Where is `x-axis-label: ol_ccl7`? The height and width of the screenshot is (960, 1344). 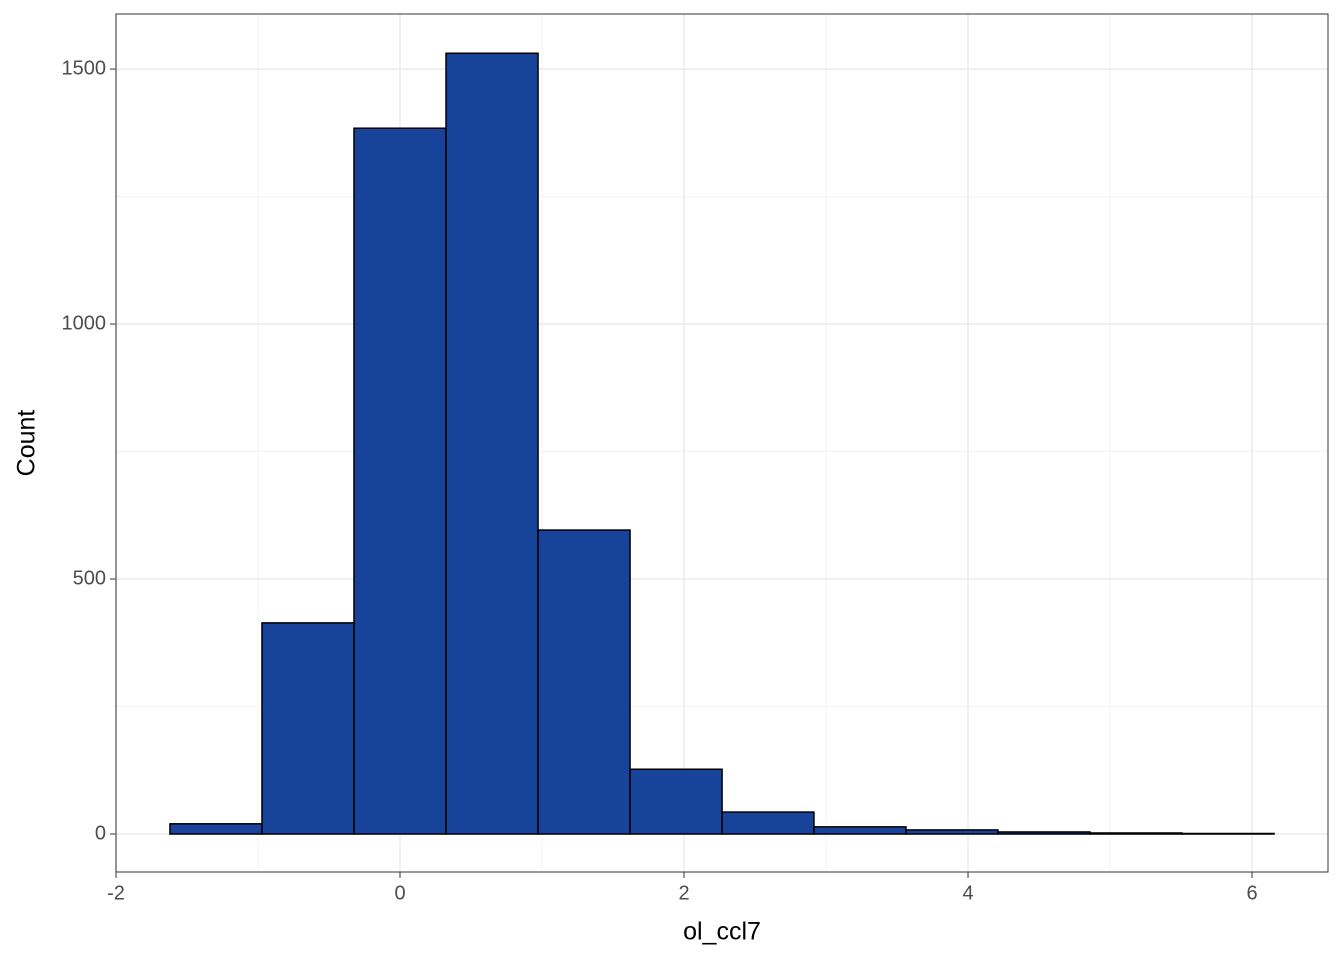
x-axis-label: ol_ccl7 is located at coordinates (722, 932).